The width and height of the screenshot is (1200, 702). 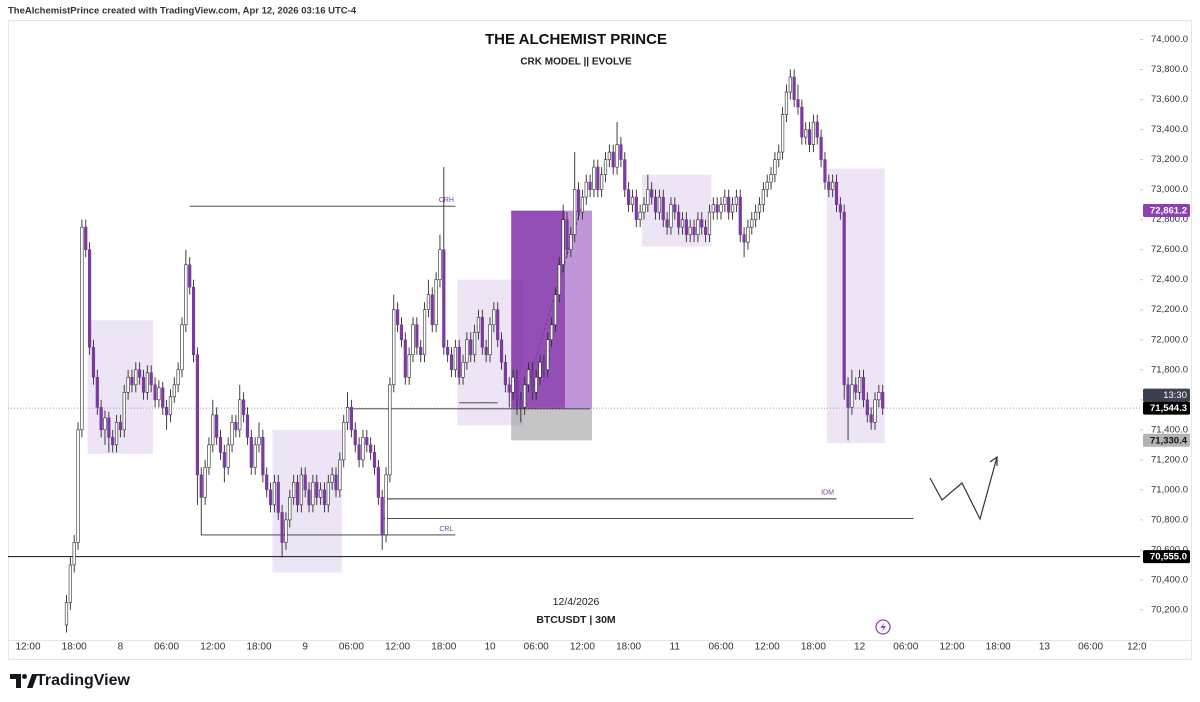 I want to click on y-tick-label: 71,800.0, so click(x=1169, y=369).